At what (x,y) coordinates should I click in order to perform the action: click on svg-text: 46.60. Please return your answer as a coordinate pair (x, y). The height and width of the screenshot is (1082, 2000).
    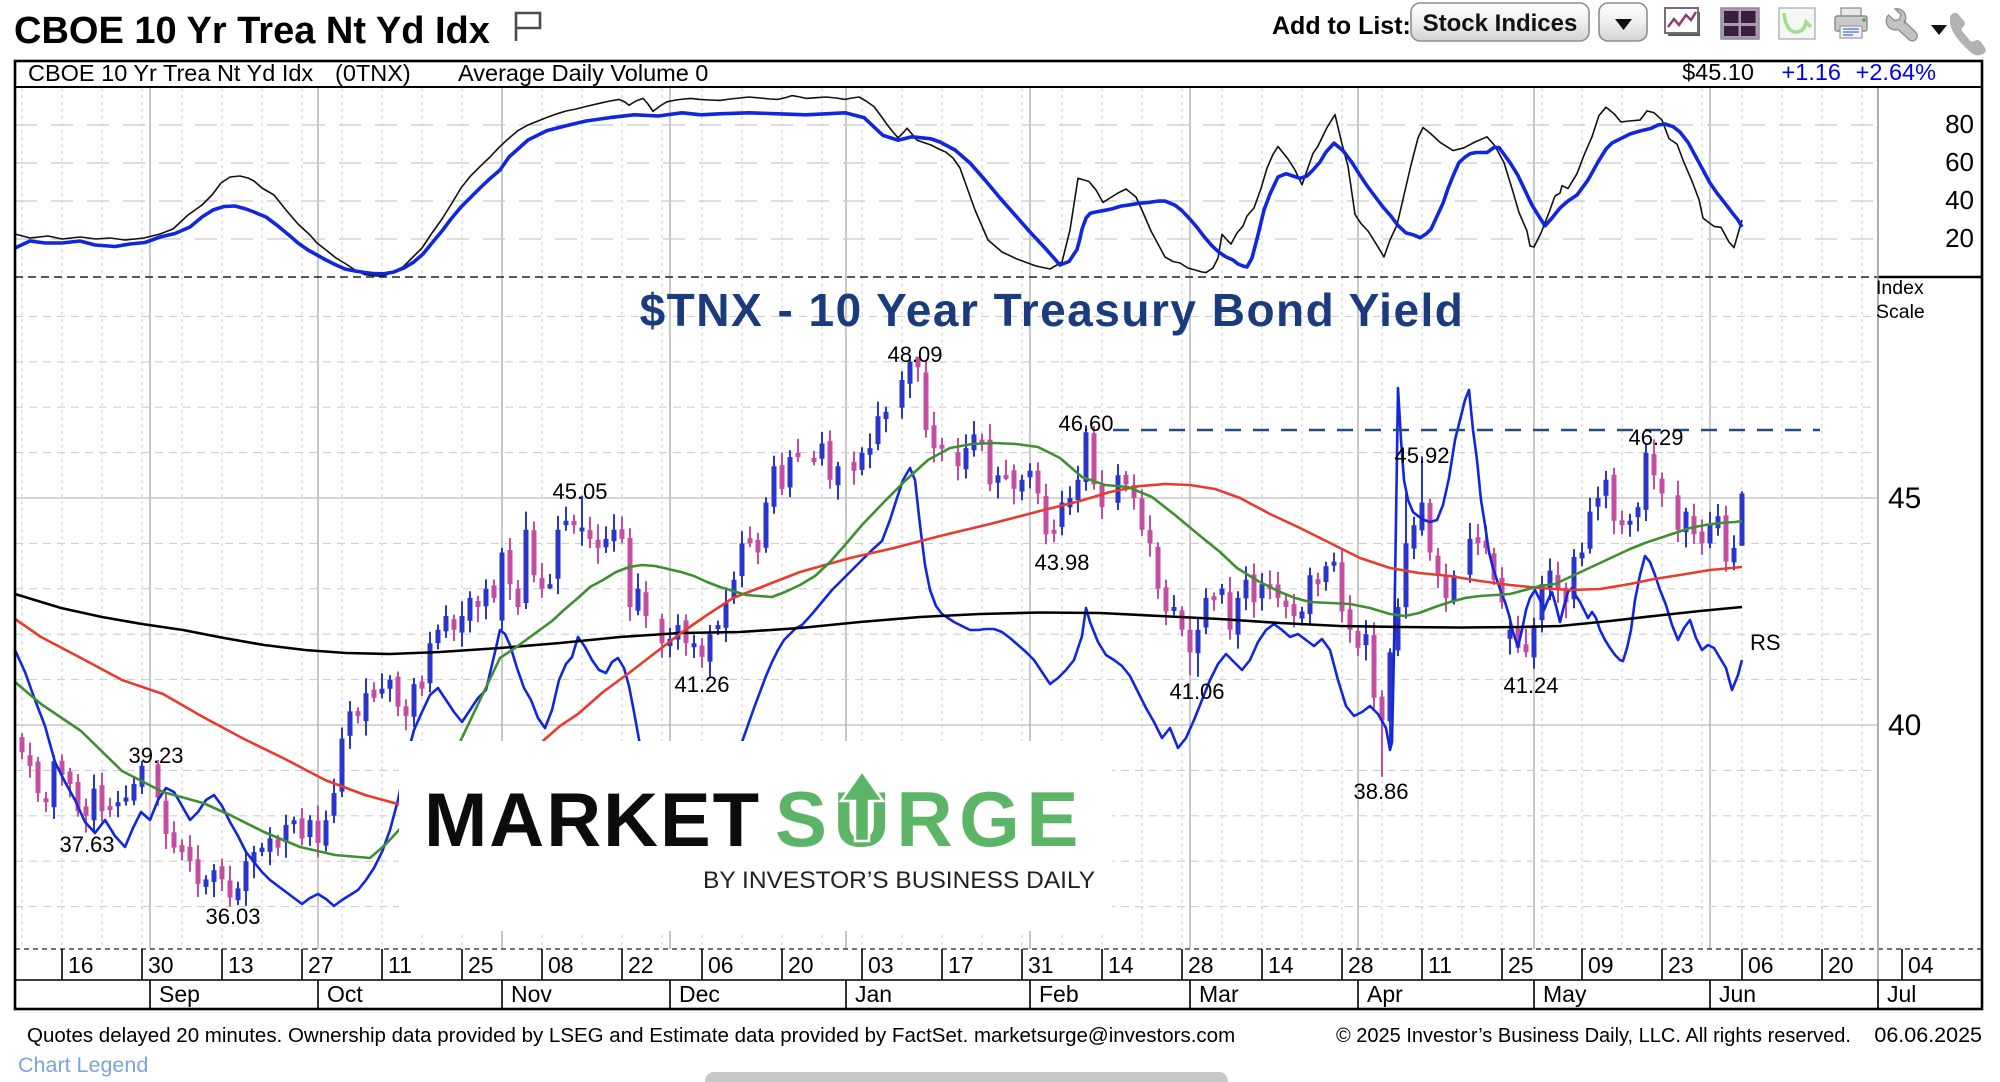
    Looking at the image, I should click on (1085, 423).